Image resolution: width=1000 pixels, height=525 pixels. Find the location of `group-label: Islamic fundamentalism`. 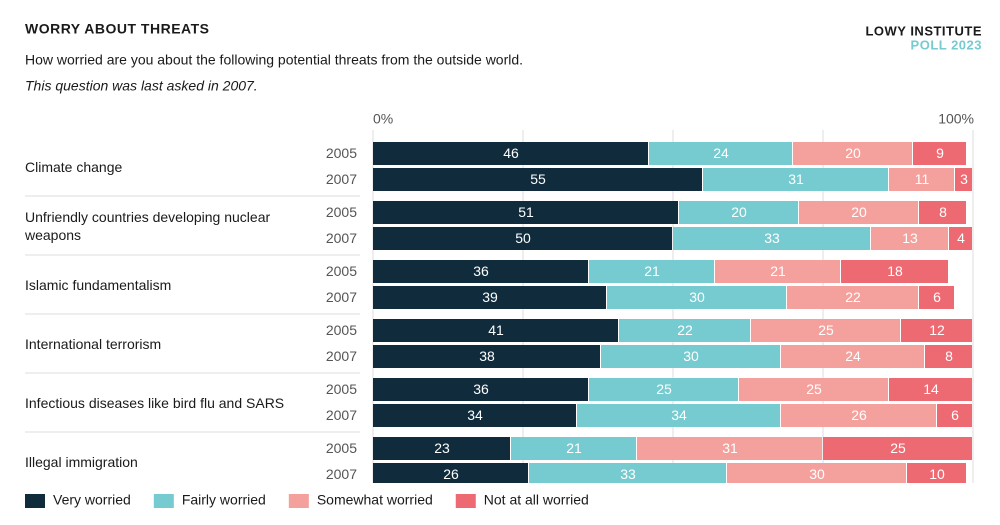

group-label: Islamic fundamentalism is located at coordinates (98, 284).